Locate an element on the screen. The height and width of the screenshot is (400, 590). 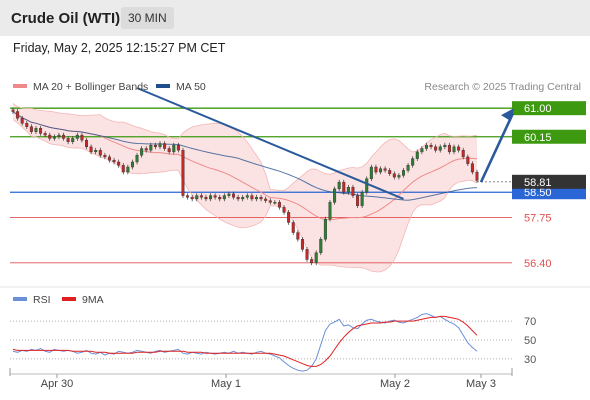
credit-text: Research © 2025 Trading Central is located at coordinates (502, 87).